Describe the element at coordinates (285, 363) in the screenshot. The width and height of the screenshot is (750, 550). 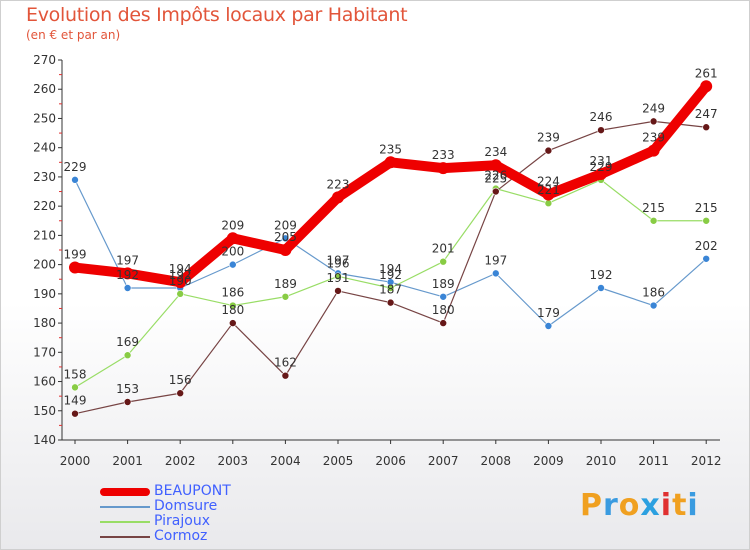
I see `data-label: 162` at that location.